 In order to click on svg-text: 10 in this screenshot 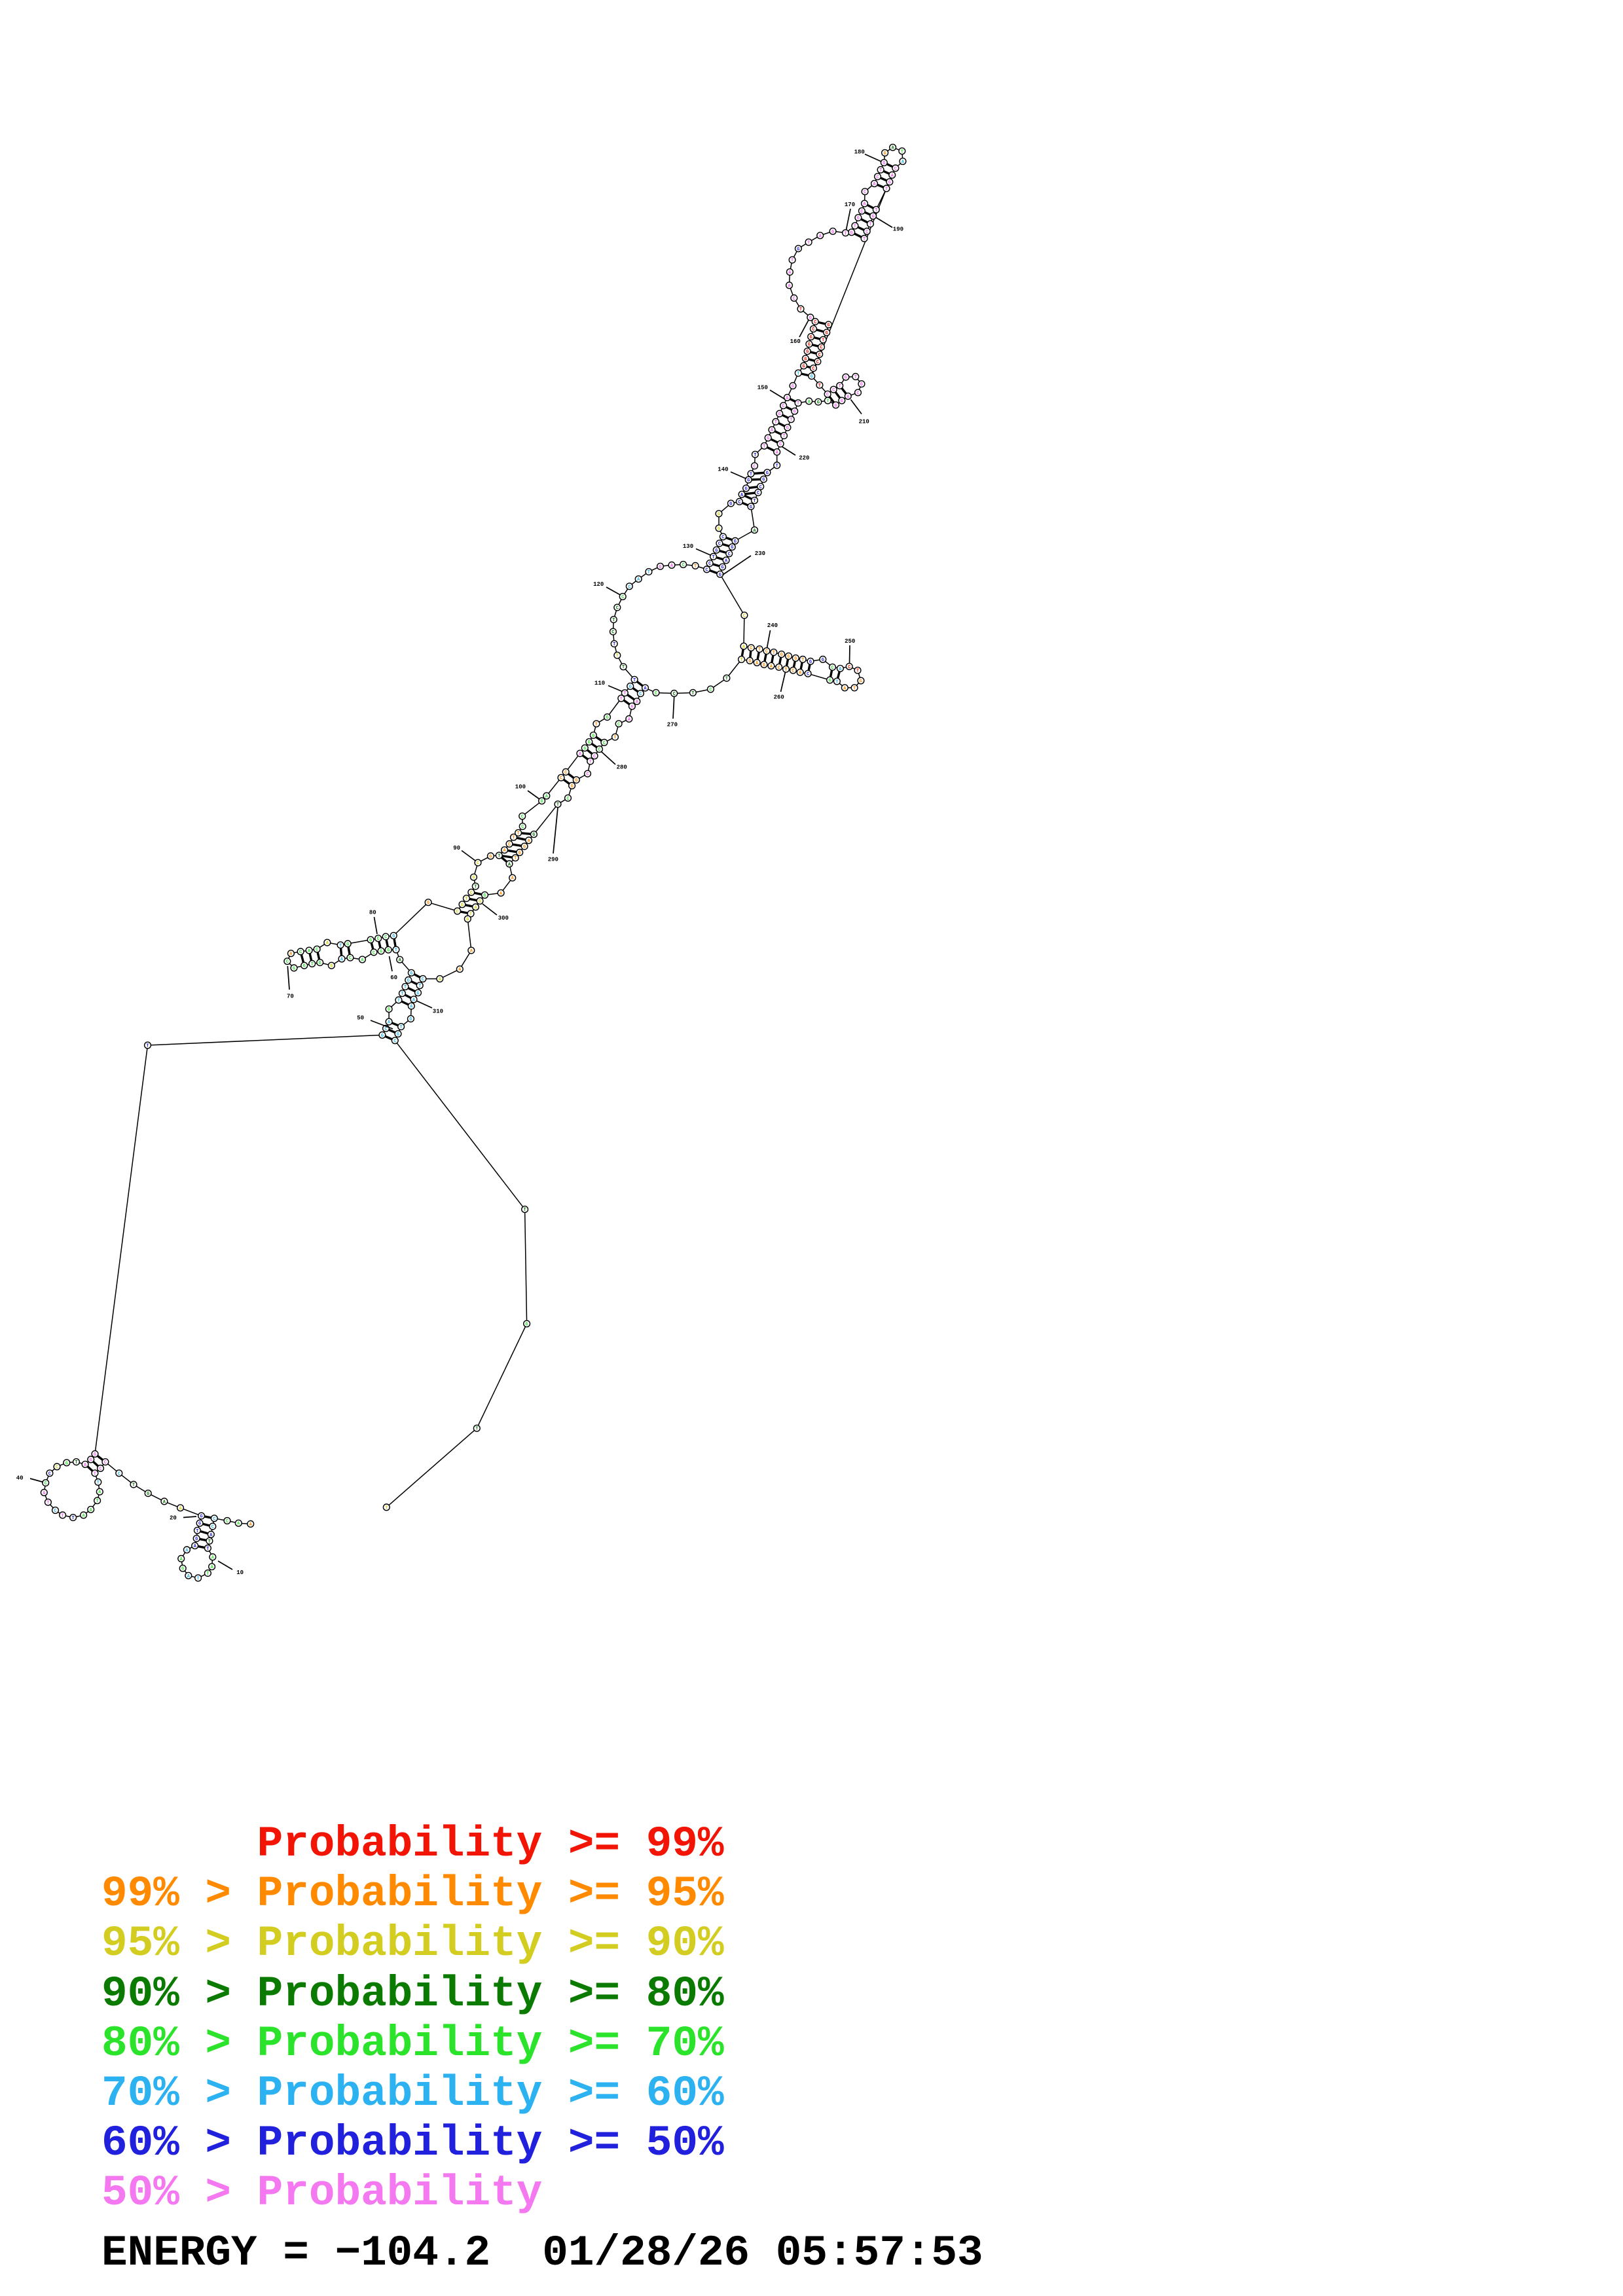, I will do `click(240, 1573)`.